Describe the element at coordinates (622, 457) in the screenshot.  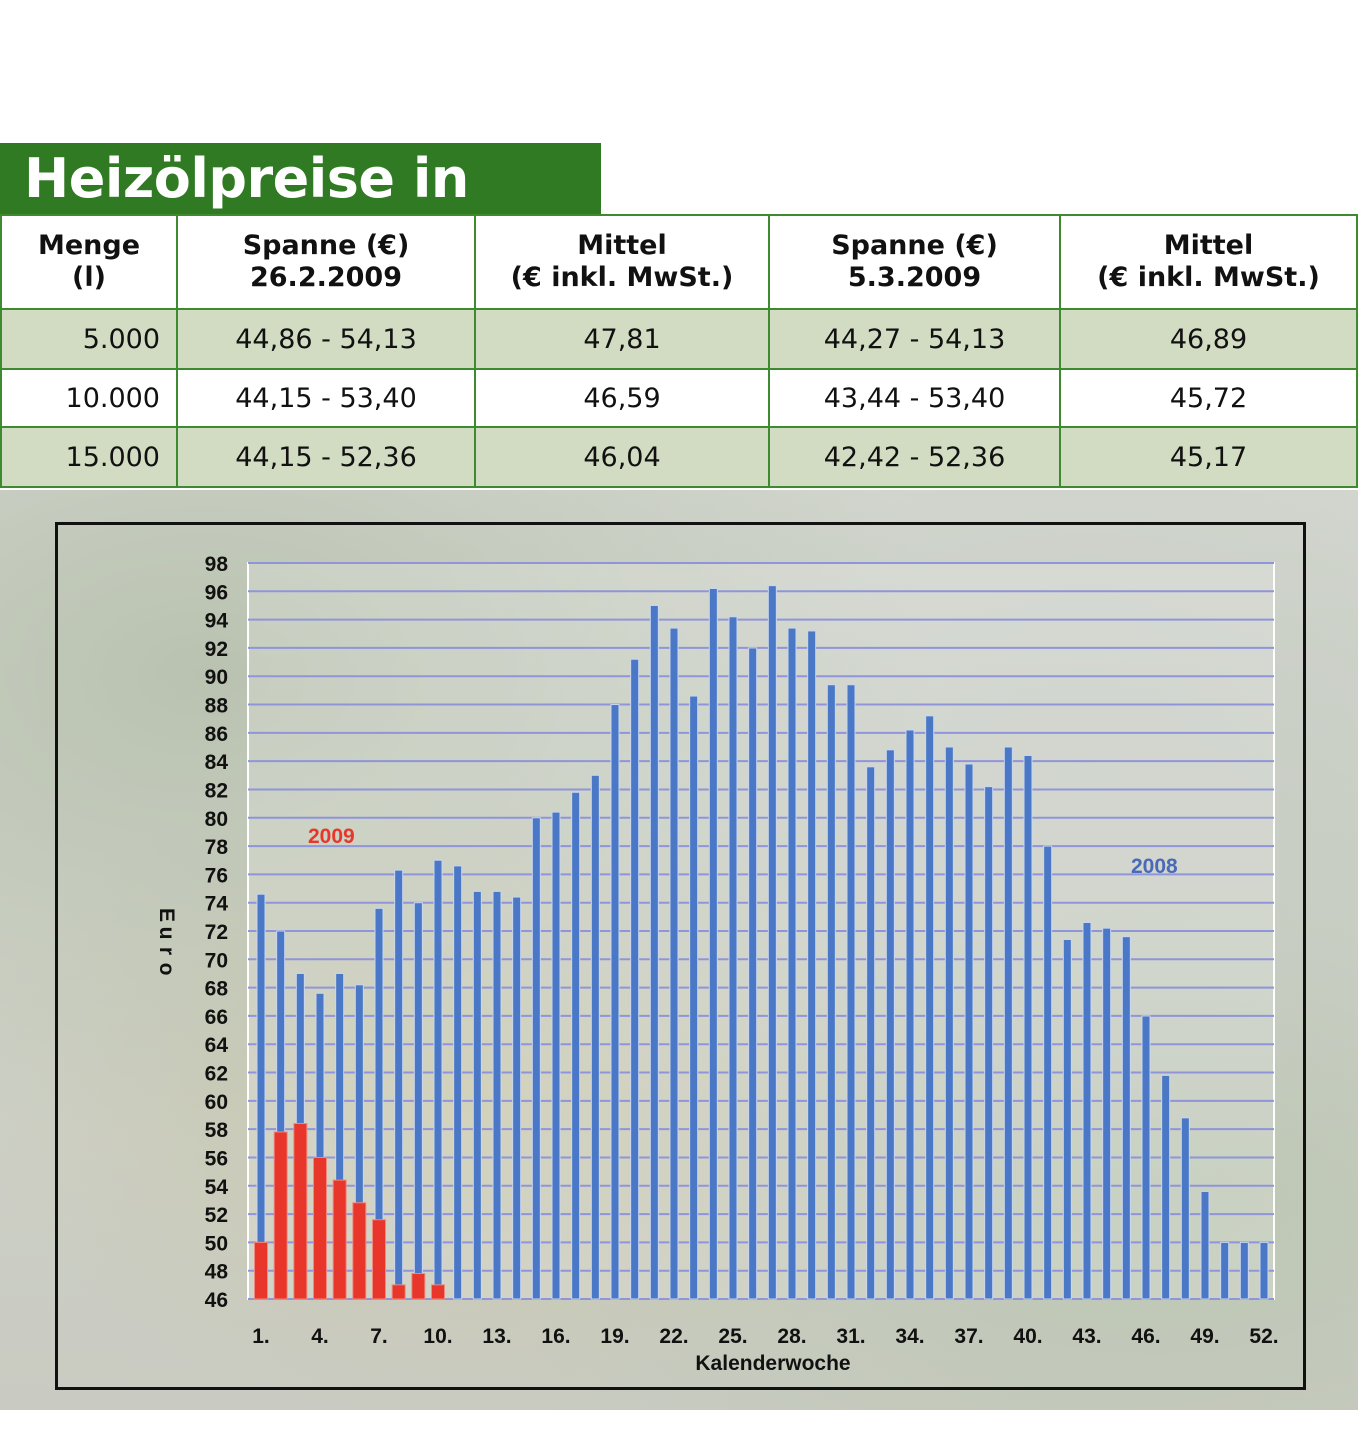
I see `table-cell-mittel-1: 46,04` at that location.